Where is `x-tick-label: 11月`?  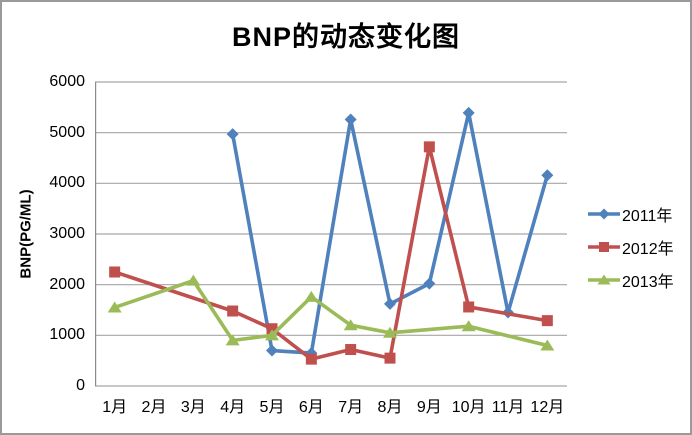 x-tick-label: 11月 is located at coordinates (508, 407).